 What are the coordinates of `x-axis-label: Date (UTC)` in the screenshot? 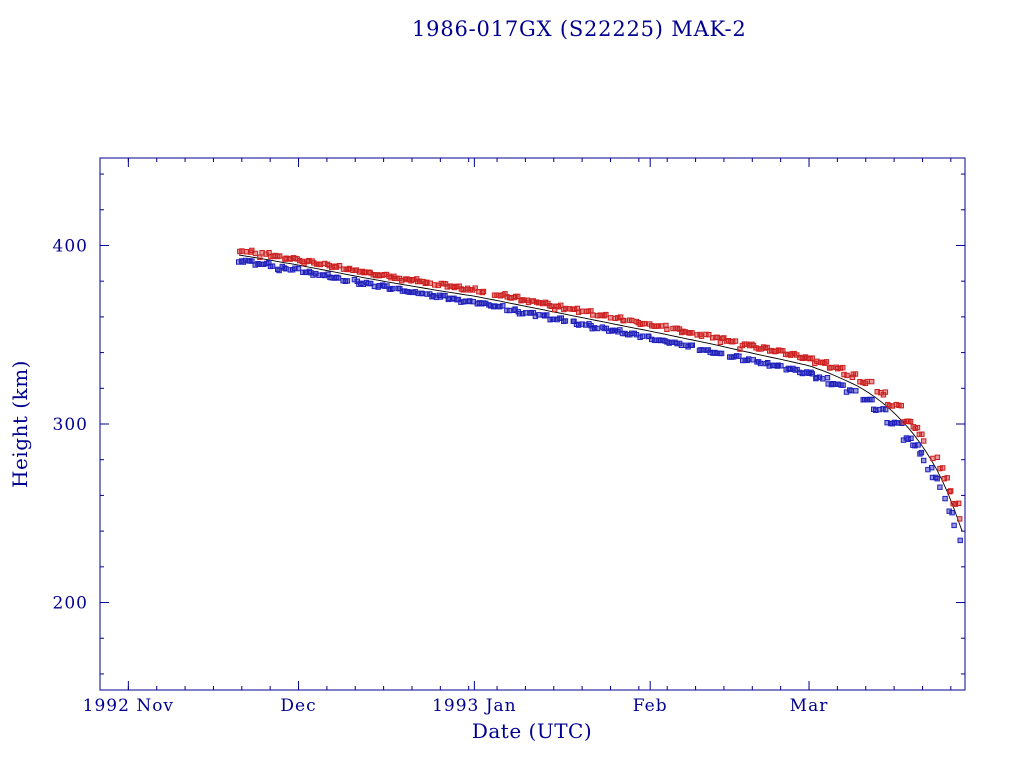 It's located at (532, 731).